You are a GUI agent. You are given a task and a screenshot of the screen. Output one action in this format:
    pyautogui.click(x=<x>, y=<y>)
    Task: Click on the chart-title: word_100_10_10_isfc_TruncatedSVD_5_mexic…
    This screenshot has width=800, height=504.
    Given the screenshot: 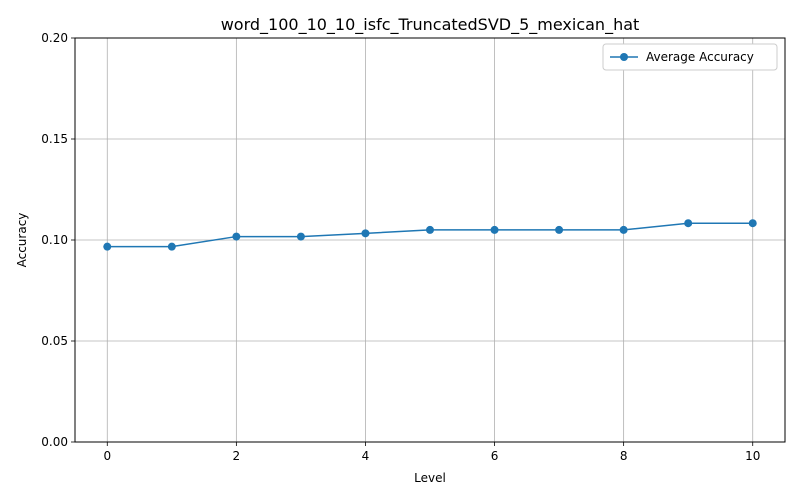 What is the action you would take?
    pyautogui.click(x=430, y=25)
    